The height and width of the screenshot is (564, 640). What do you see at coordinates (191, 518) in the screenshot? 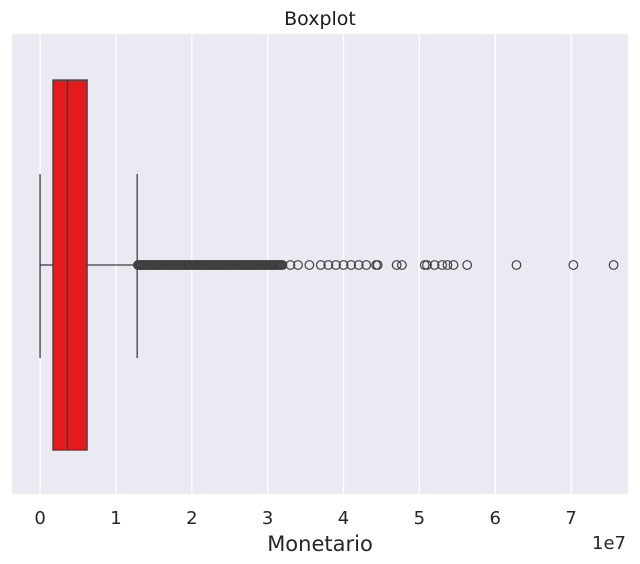
I see `x-tick-label: 2` at bounding box center [191, 518].